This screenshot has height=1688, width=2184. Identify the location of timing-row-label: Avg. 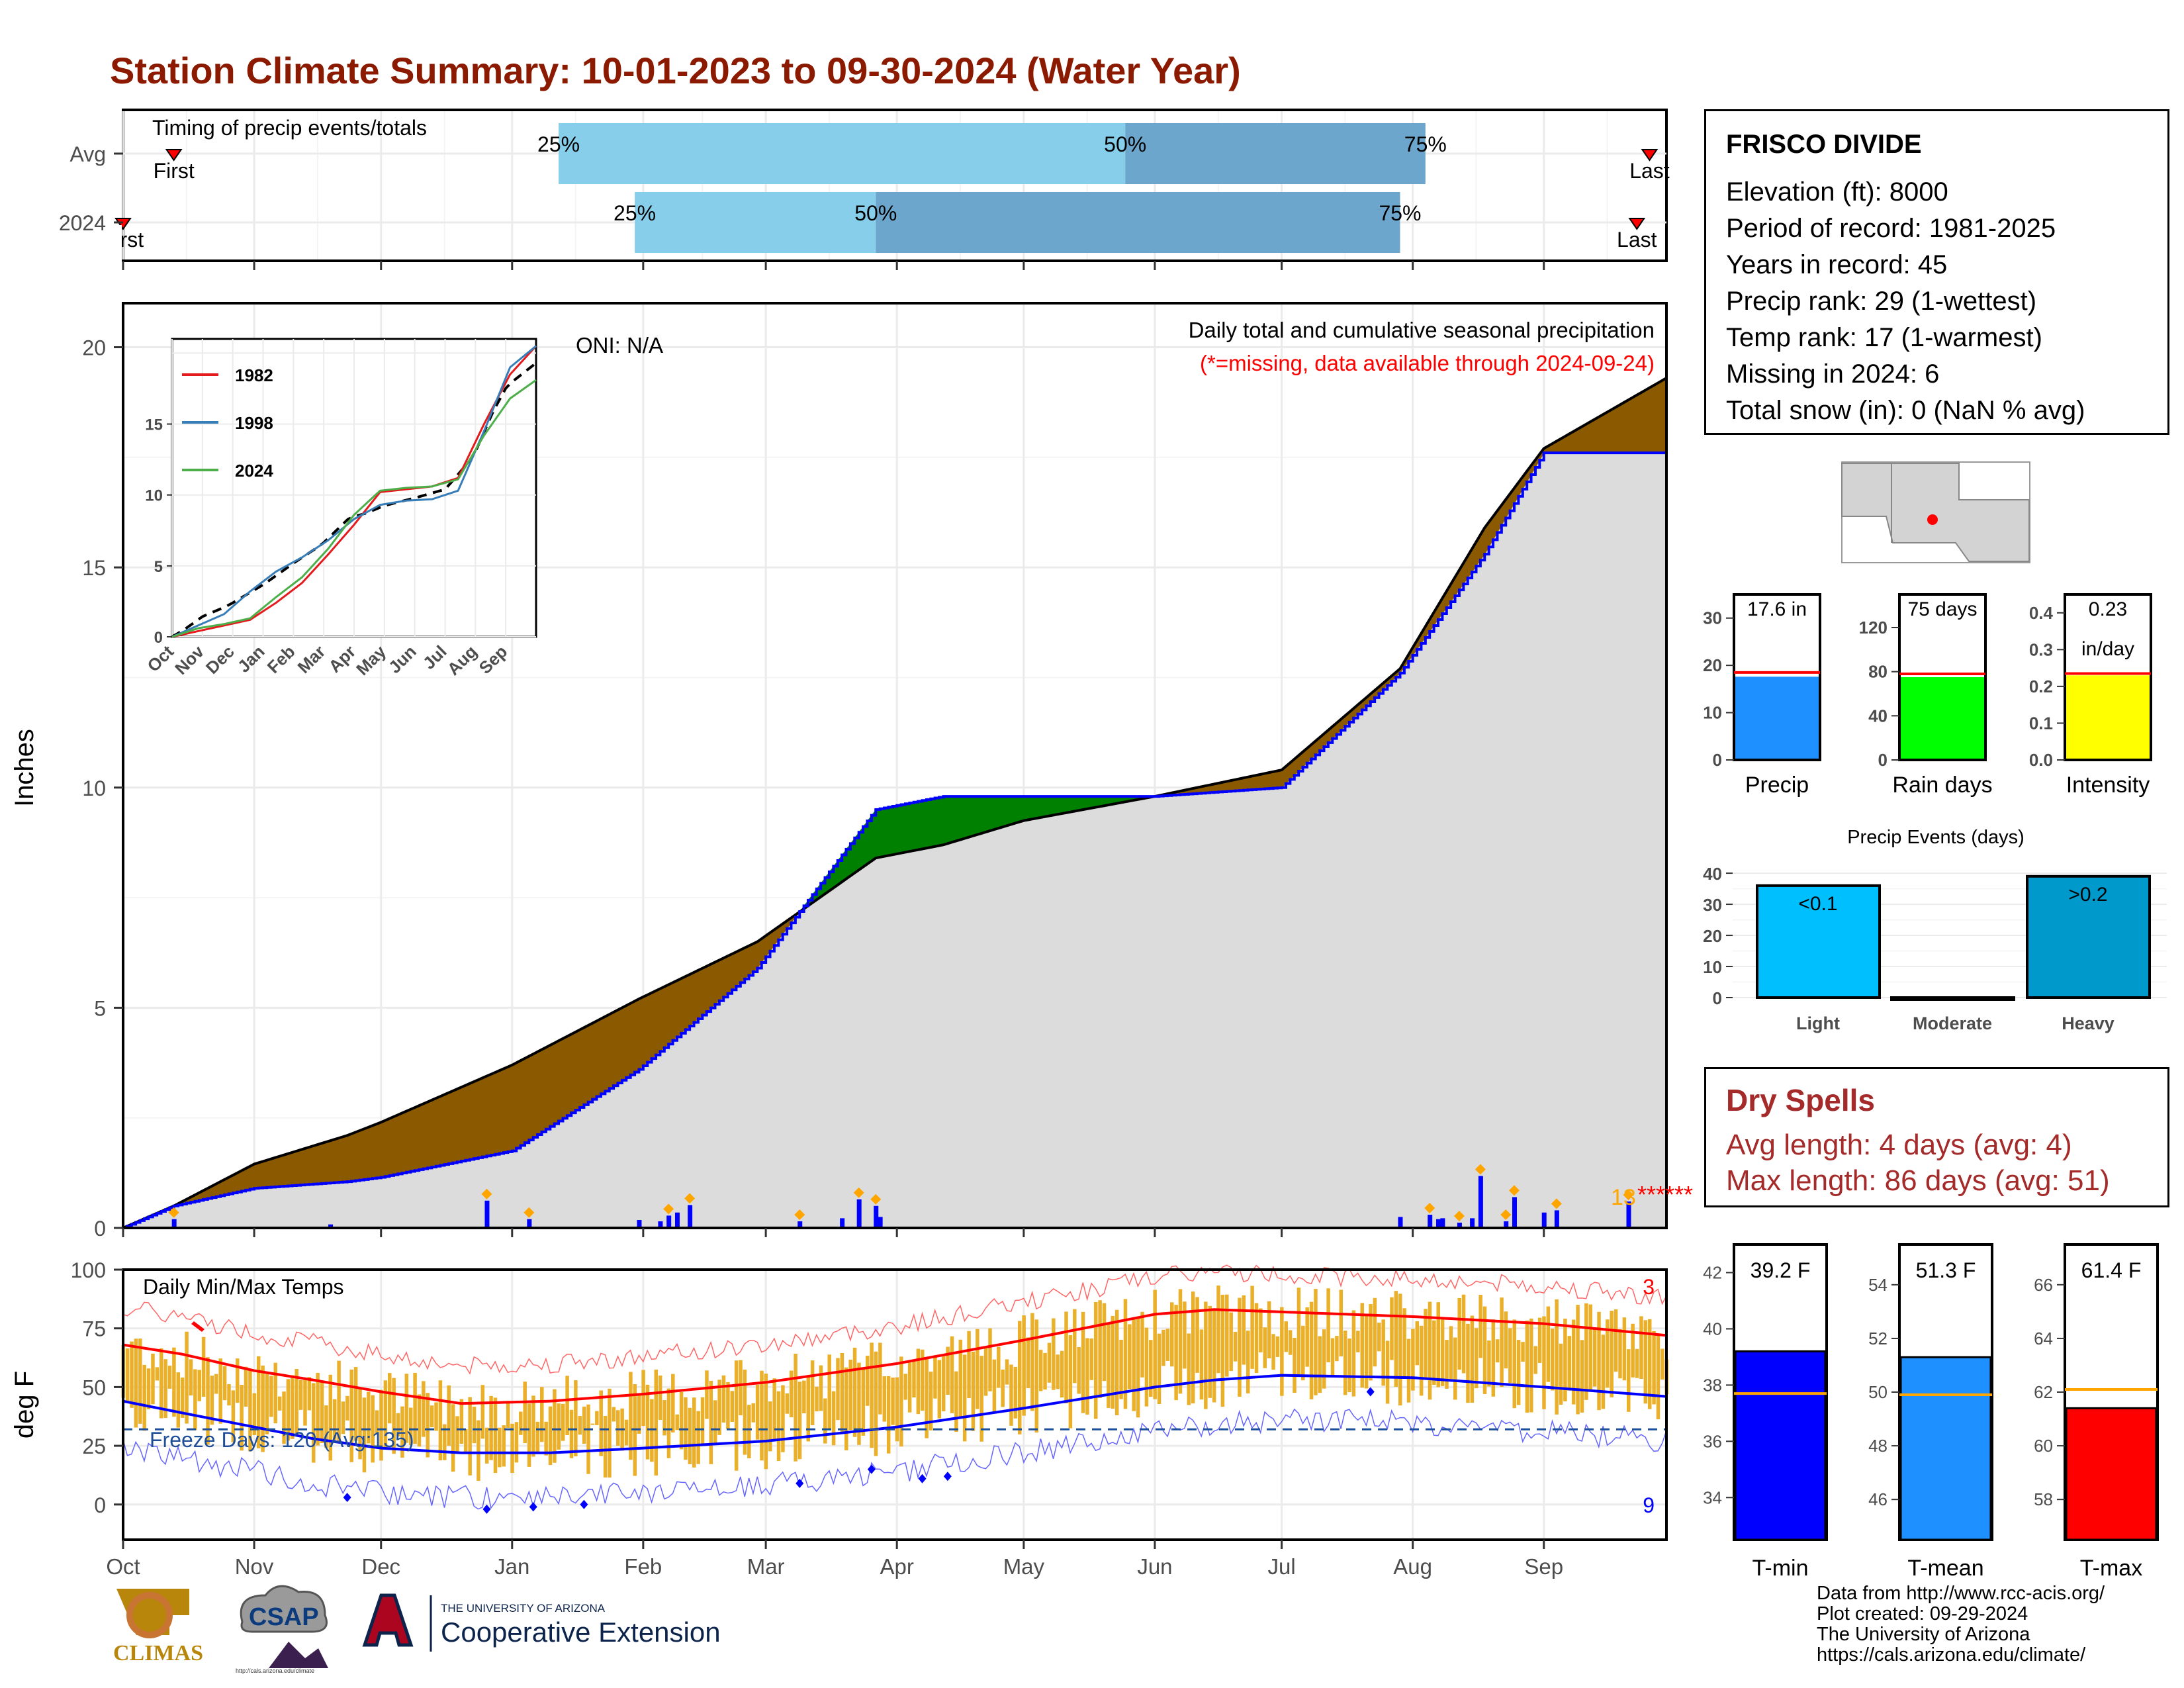
(87, 154).